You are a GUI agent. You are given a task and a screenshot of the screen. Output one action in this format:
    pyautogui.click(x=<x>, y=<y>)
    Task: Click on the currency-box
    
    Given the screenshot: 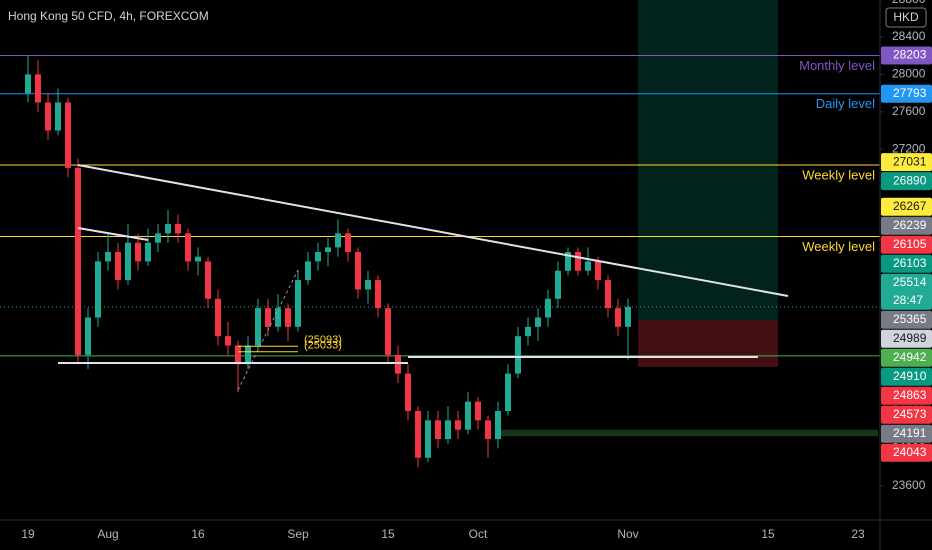 What is the action you would take?
    pyautogui.click(x=906, y=17)
    